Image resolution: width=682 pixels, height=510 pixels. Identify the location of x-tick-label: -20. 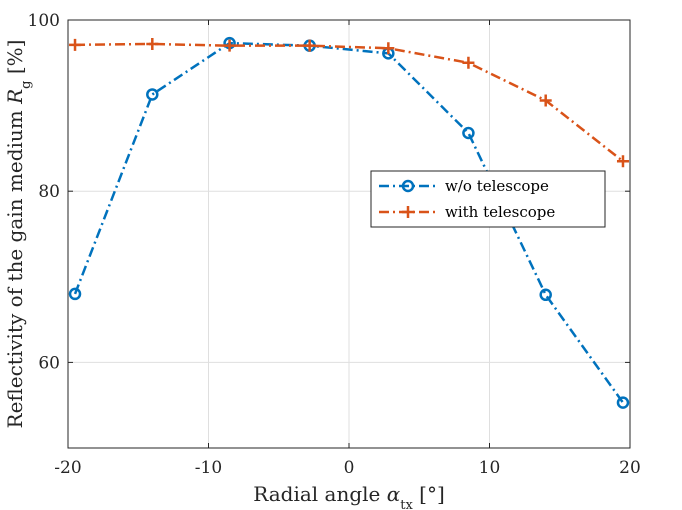
(67, 468).